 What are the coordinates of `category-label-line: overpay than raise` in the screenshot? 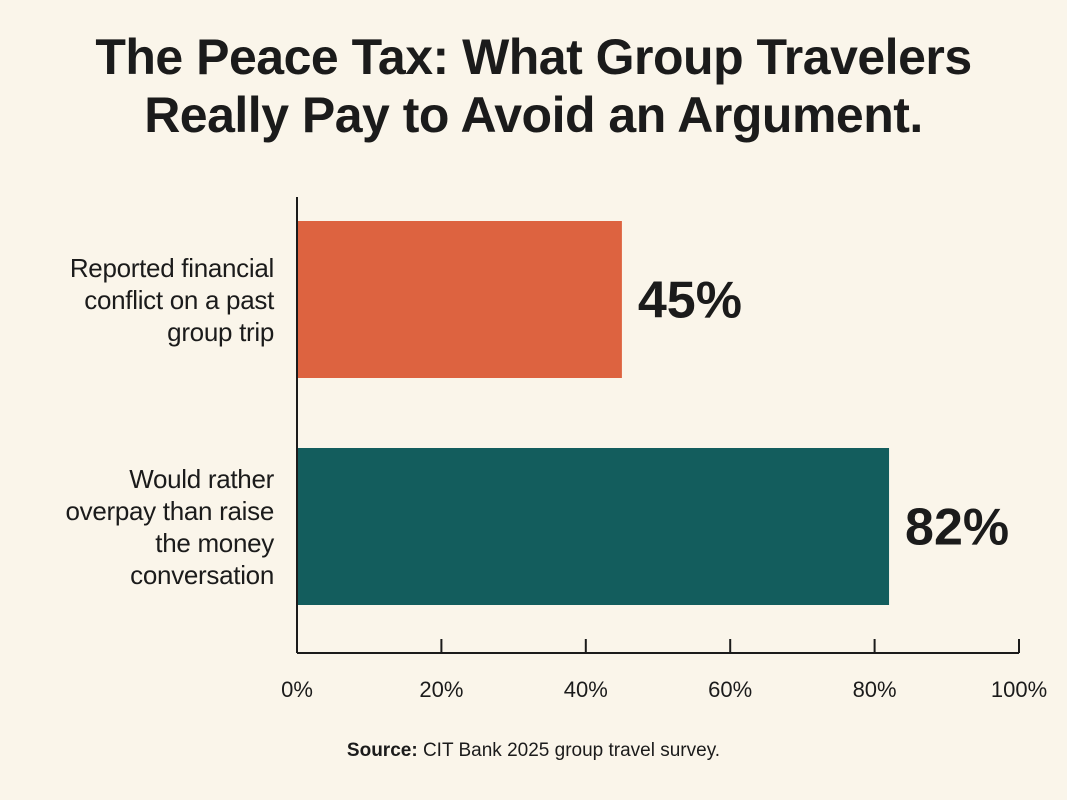 It's located at (169, 510).